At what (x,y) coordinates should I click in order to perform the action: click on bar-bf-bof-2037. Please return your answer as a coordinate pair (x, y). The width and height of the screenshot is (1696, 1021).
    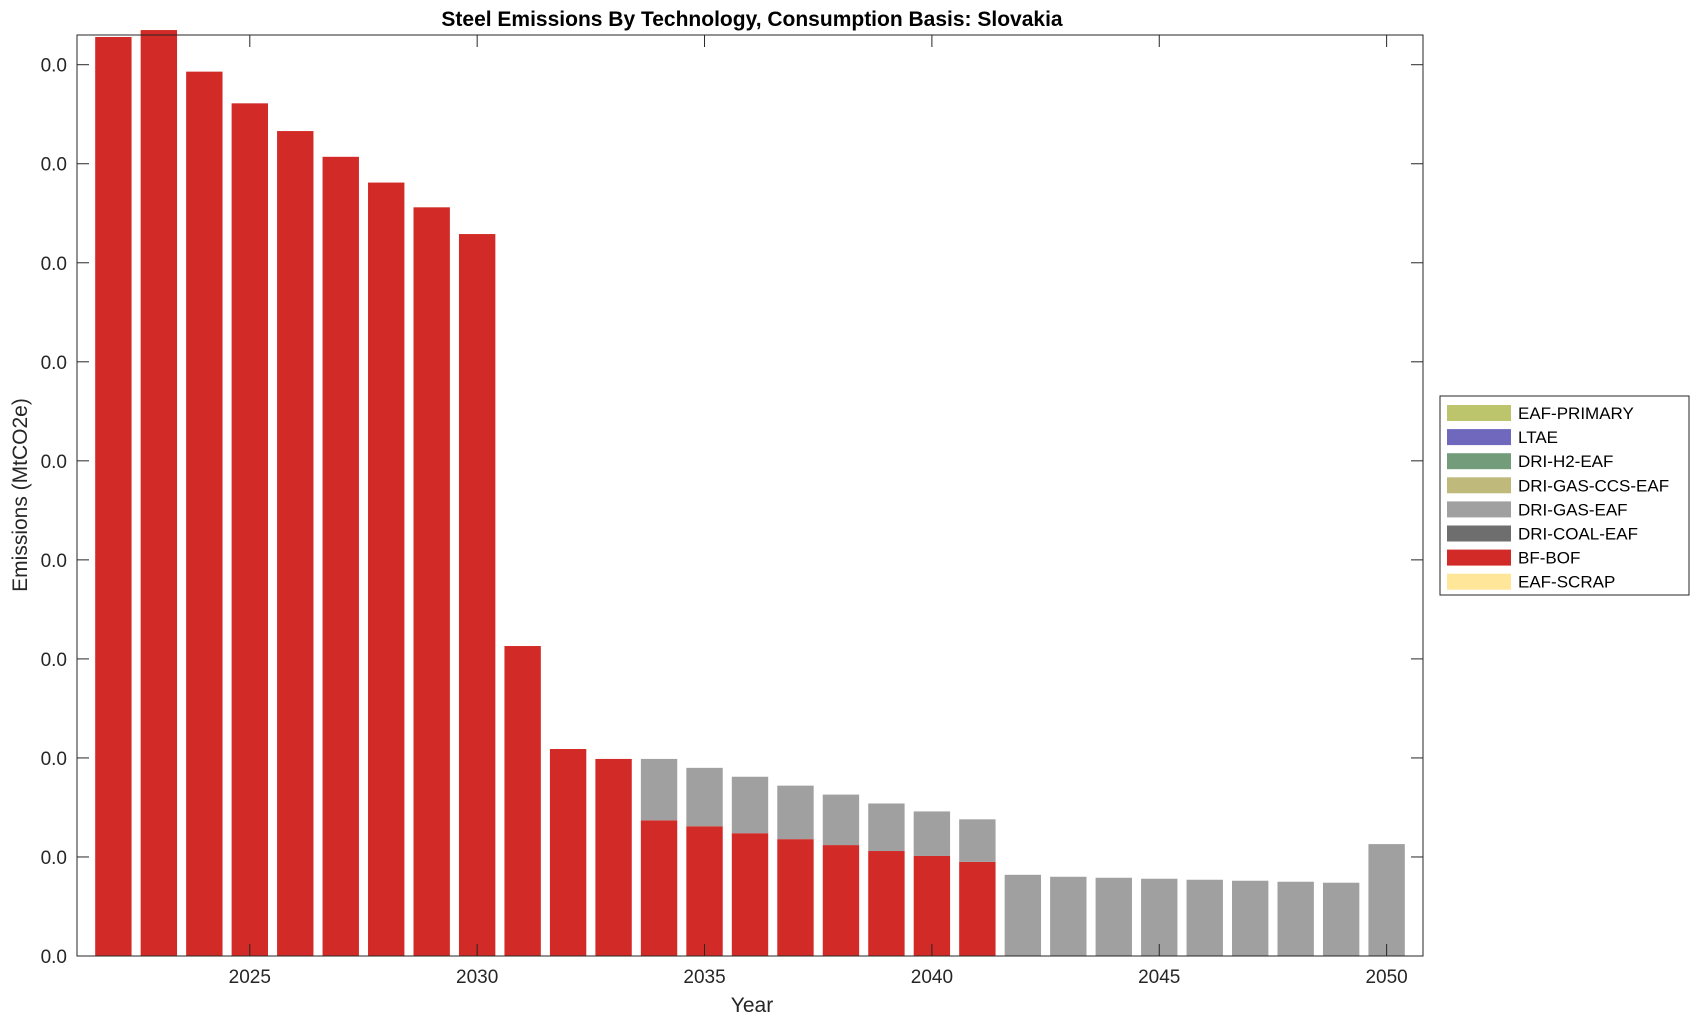
    Looking at the image, I should click on (795, 897).